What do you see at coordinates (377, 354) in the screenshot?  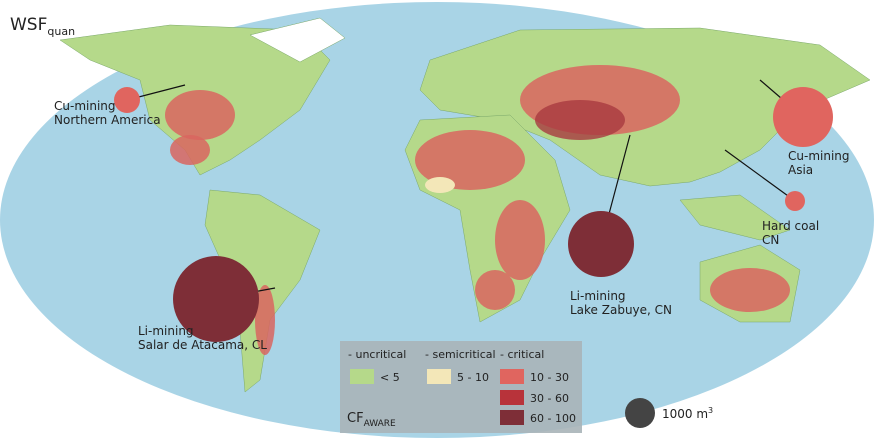 I see `legend-group: - uncritical` at bounding box center [377, 354].